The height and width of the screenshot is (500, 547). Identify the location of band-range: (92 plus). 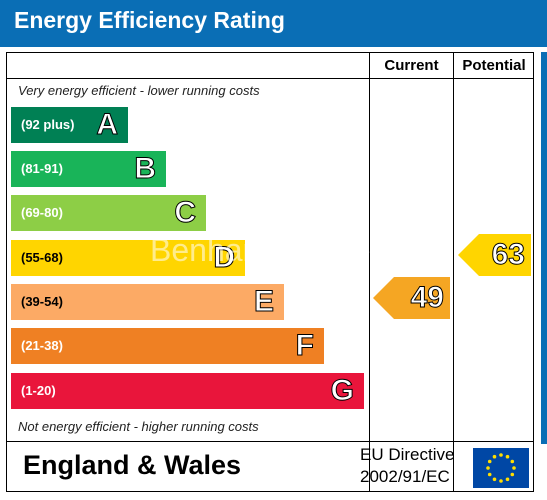
(48, 124).